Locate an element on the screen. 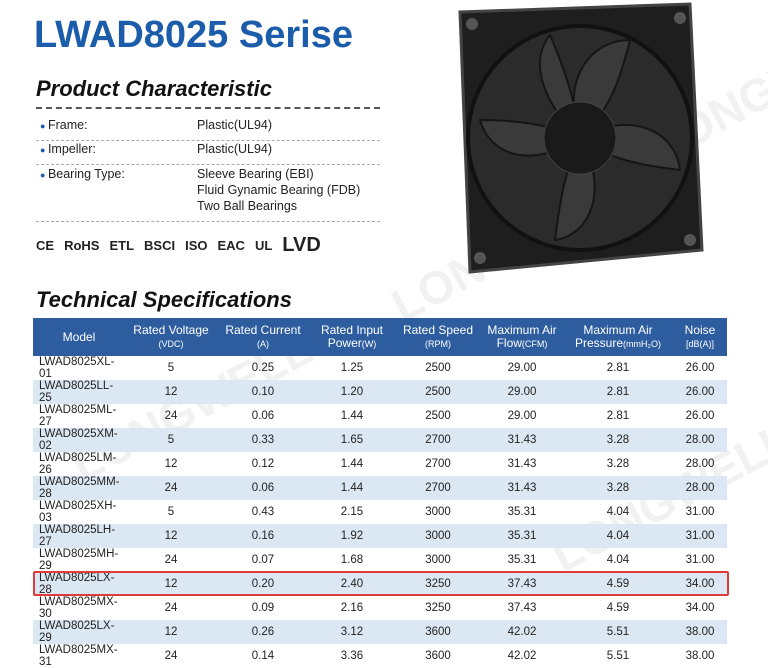 The image size is (768, 668). table-cell: 26.00 is located at coordinates (700, 416).